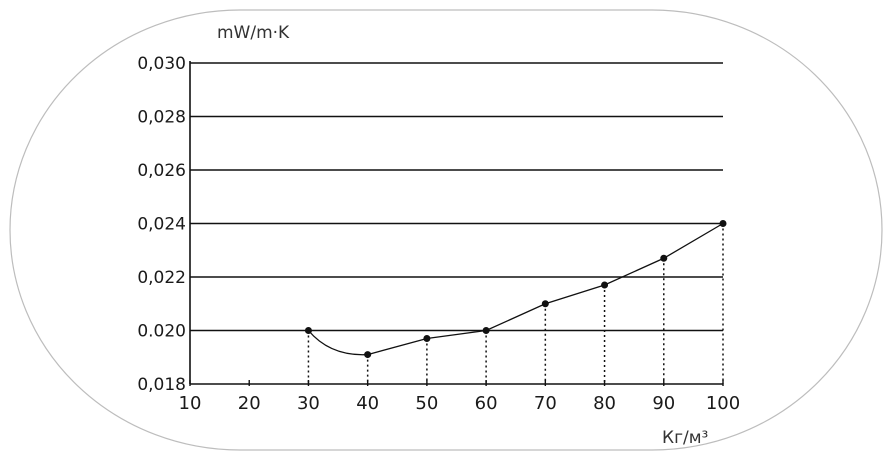  Describe the element at coordinates (161, 171) in the screenshot. I see `y-tick-label: 0,026` at that location.